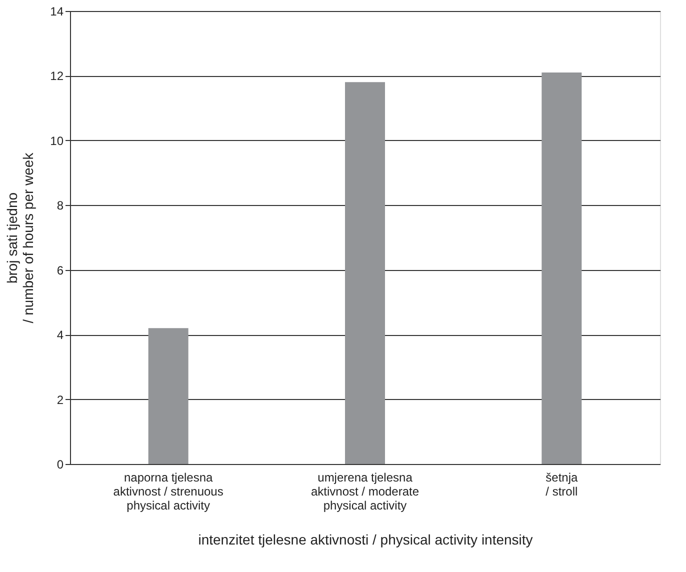 The image size is (686, 572). I want to click on y-tick-label: 2, so click(60, 399).